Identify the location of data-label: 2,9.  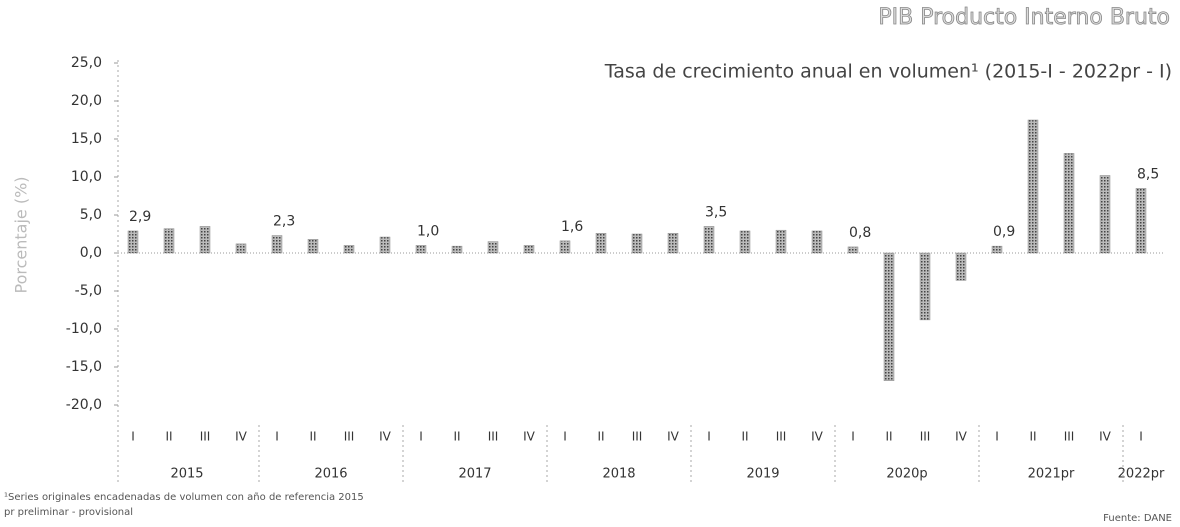
(140, 217).